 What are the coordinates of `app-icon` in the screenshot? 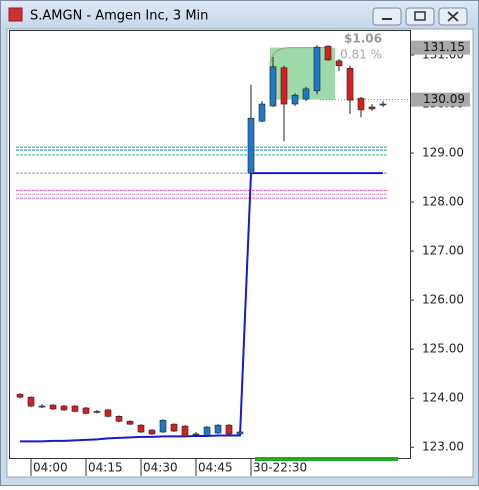 It's located at (15, 14).